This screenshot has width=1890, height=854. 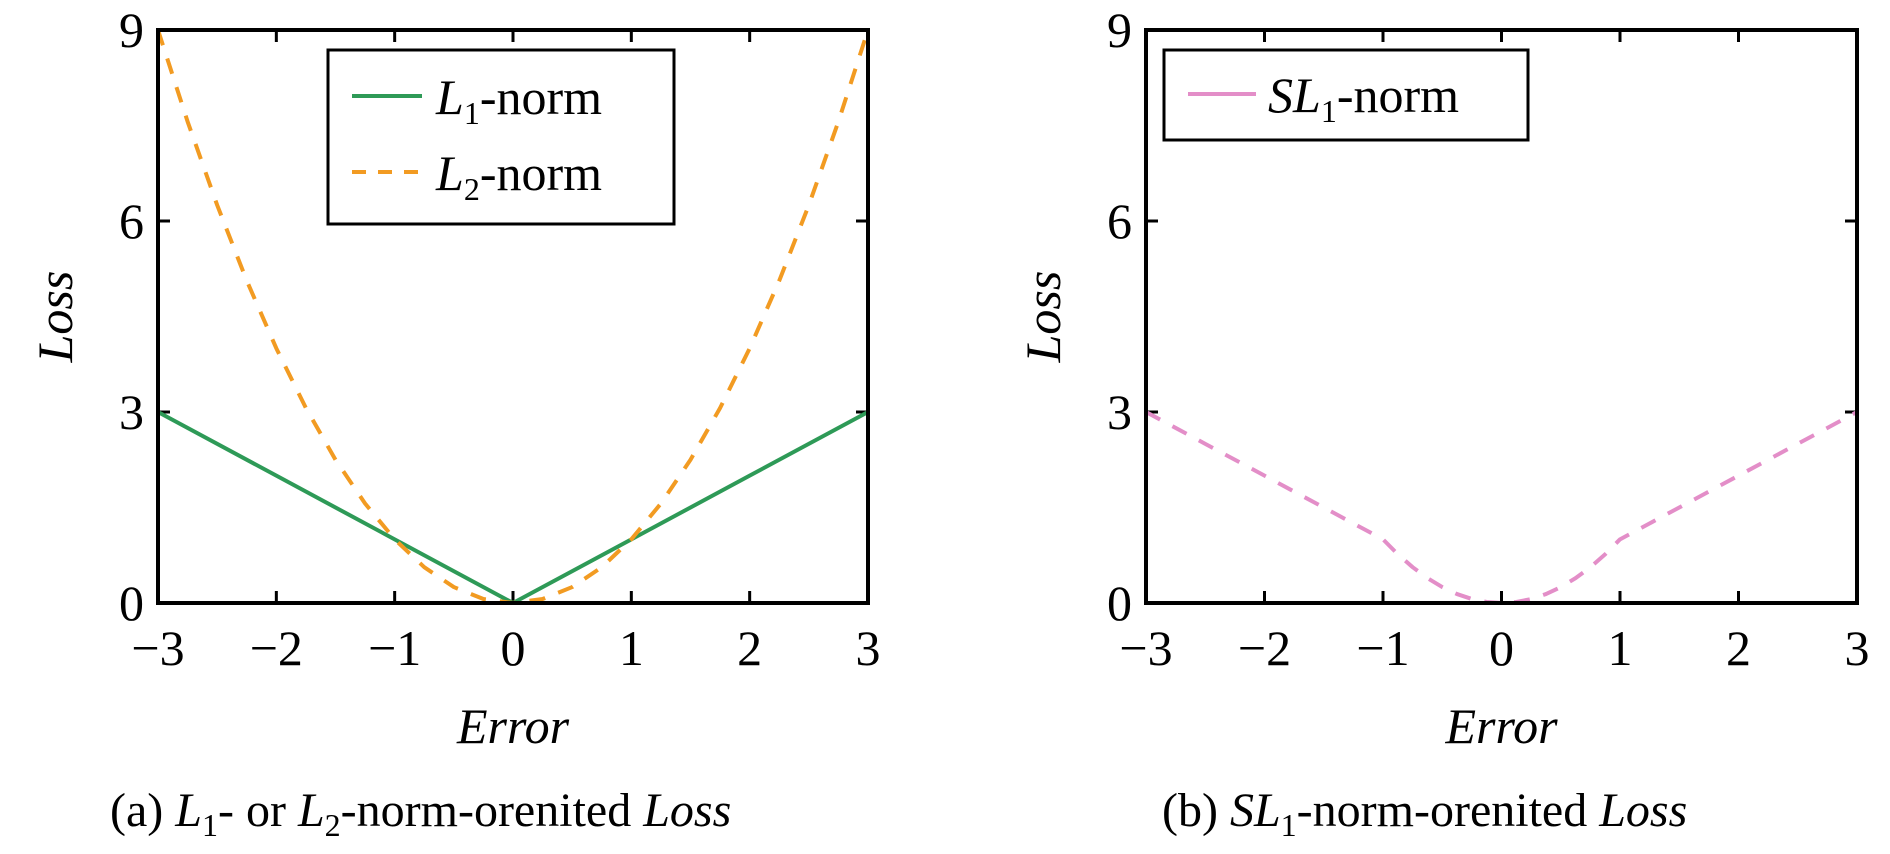 I want to click on panel-b-y-axis-title: Loss, so click(x=1043, y=317).